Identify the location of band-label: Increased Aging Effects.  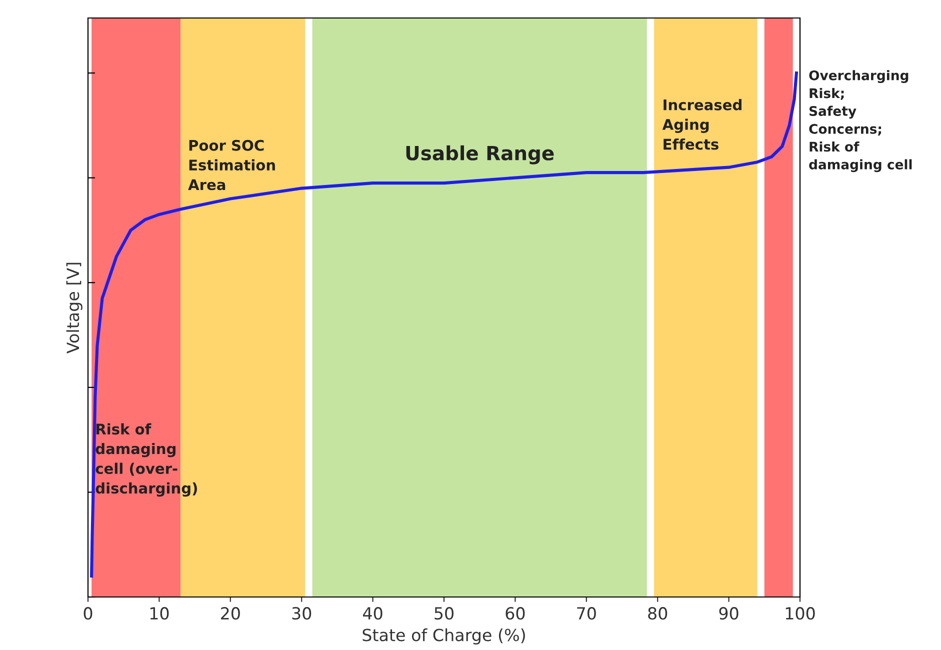
(702, 124).